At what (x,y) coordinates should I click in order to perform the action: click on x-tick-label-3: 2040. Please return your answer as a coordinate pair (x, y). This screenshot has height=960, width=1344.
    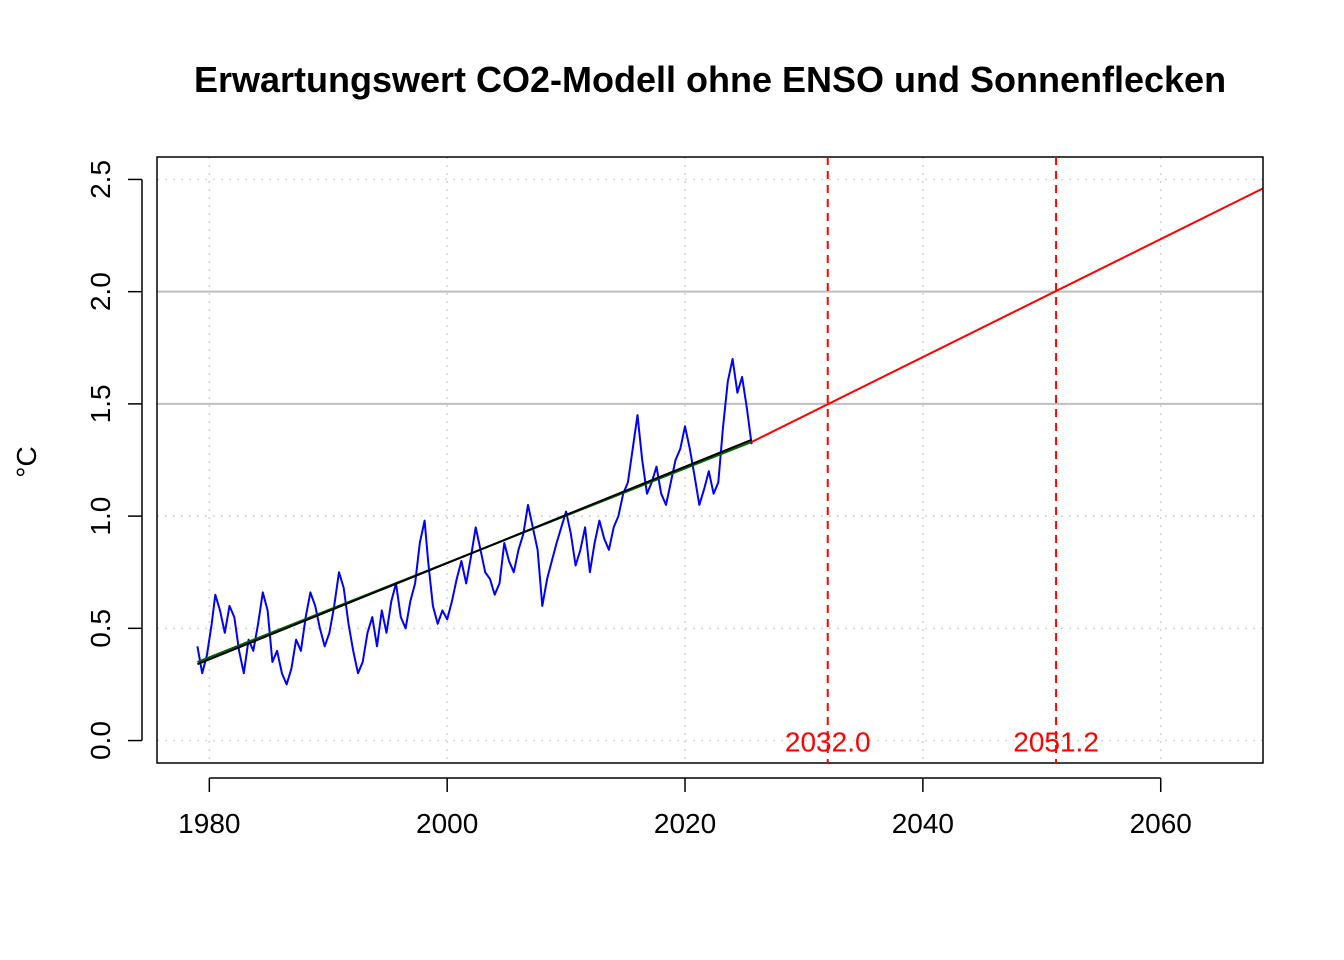
    Looking at the image, I should click on (923, 823).